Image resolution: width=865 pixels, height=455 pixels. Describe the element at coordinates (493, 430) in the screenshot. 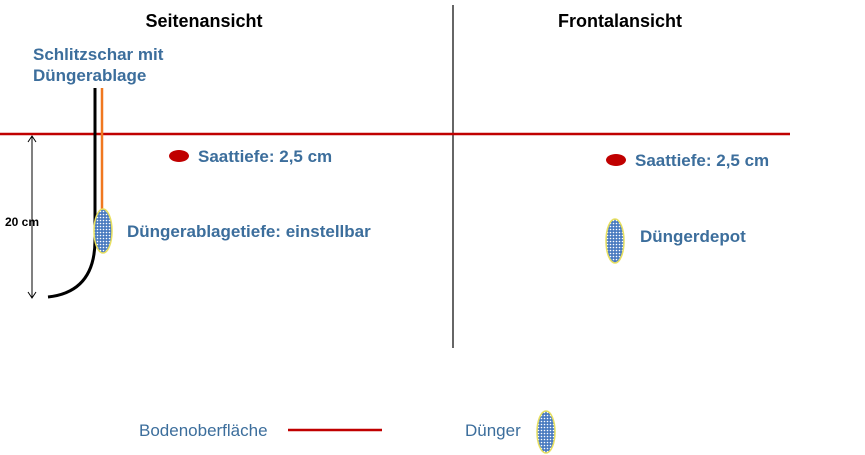

I see `legend-fertilizer-label: Dünger` at that location.